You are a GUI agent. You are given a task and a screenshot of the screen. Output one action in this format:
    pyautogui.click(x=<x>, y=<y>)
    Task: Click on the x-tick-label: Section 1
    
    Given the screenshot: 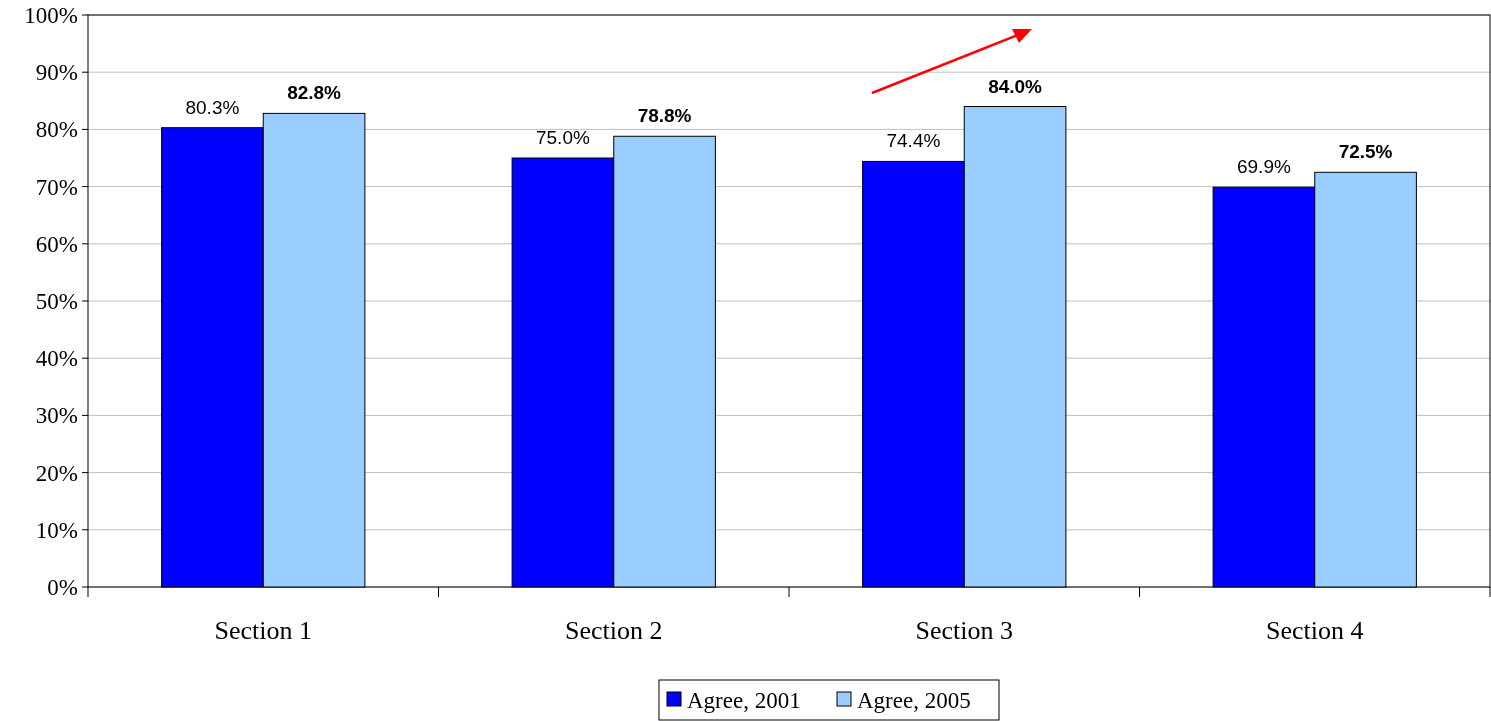 What is the action you would take?
    pyautogui.click(x=263, y=630)
    